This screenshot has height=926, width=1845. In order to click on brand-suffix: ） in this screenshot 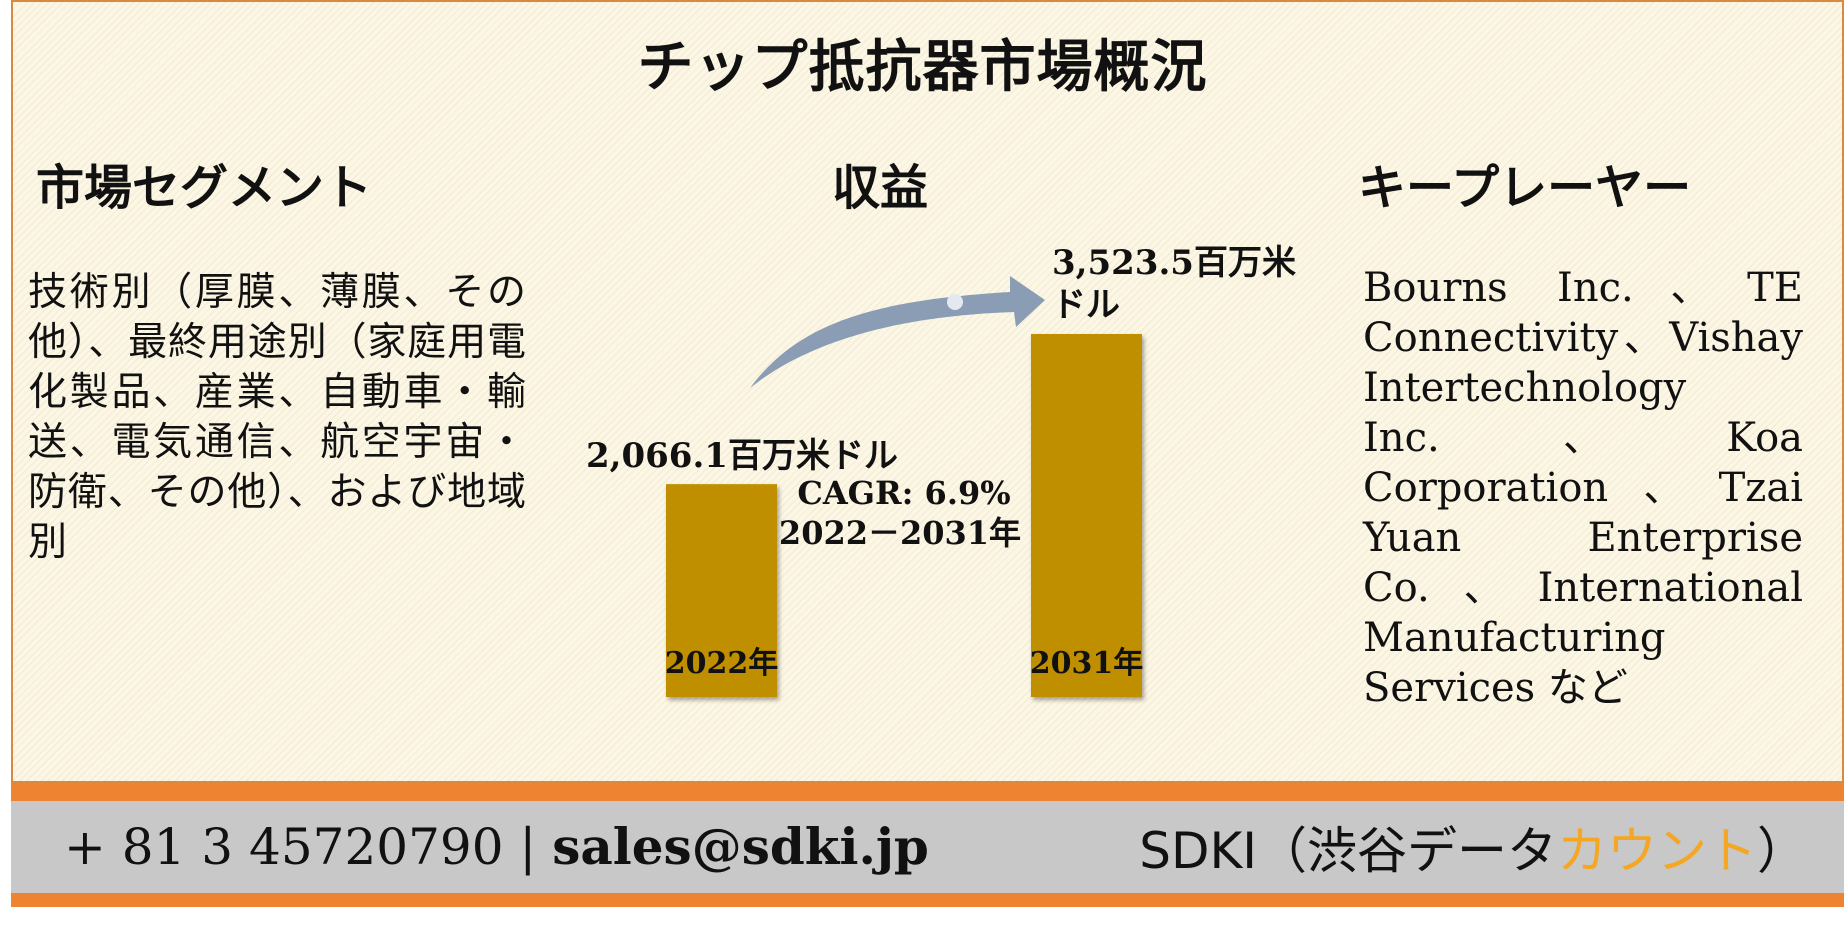, I will do `click(1782, 851)`.